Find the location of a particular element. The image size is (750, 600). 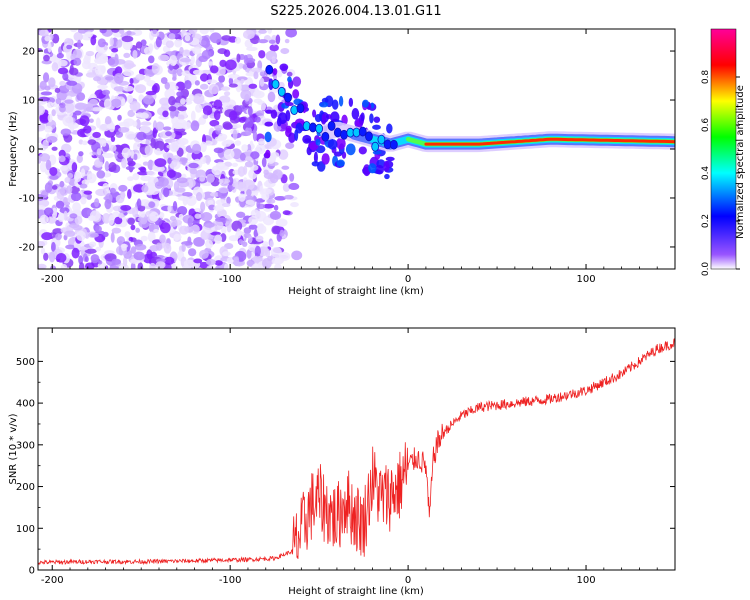

spectrogram-y-tick-label: -20 is located at coordinates (27, 247).